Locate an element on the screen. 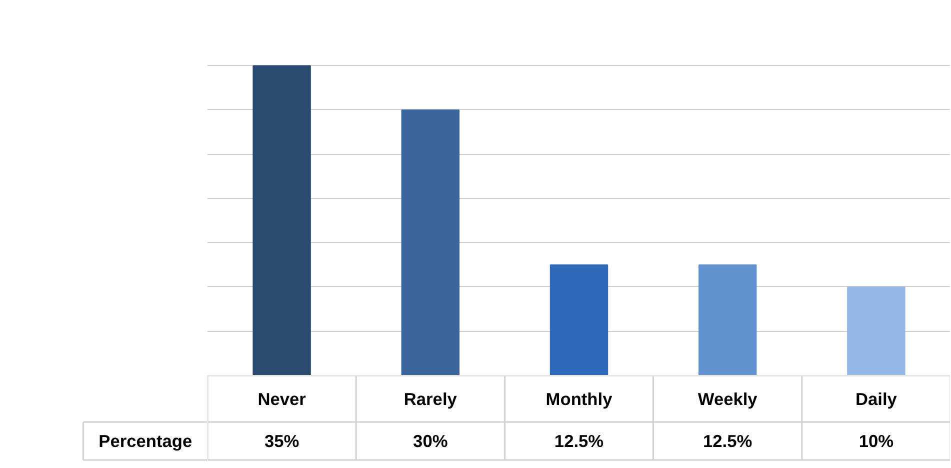 This screenshot has height=468, width=951. data-label: 35% is located at coordinates (282, 441).